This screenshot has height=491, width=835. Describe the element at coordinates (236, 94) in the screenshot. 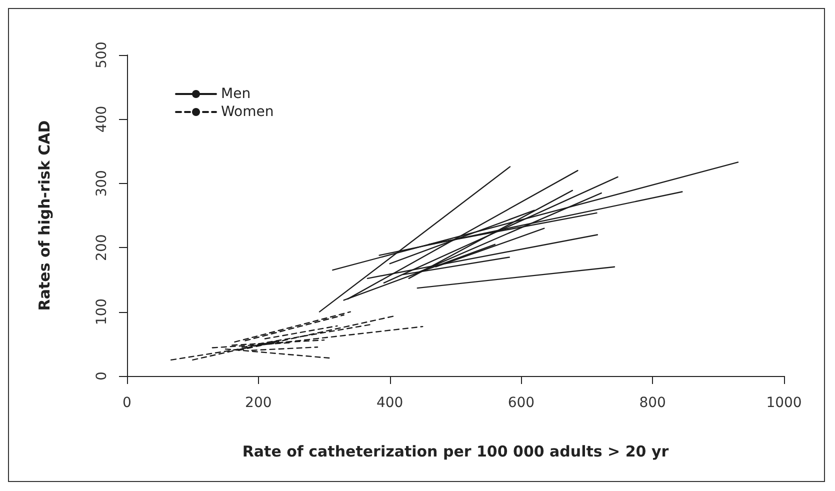

I see `legend-label: Men` at that location.